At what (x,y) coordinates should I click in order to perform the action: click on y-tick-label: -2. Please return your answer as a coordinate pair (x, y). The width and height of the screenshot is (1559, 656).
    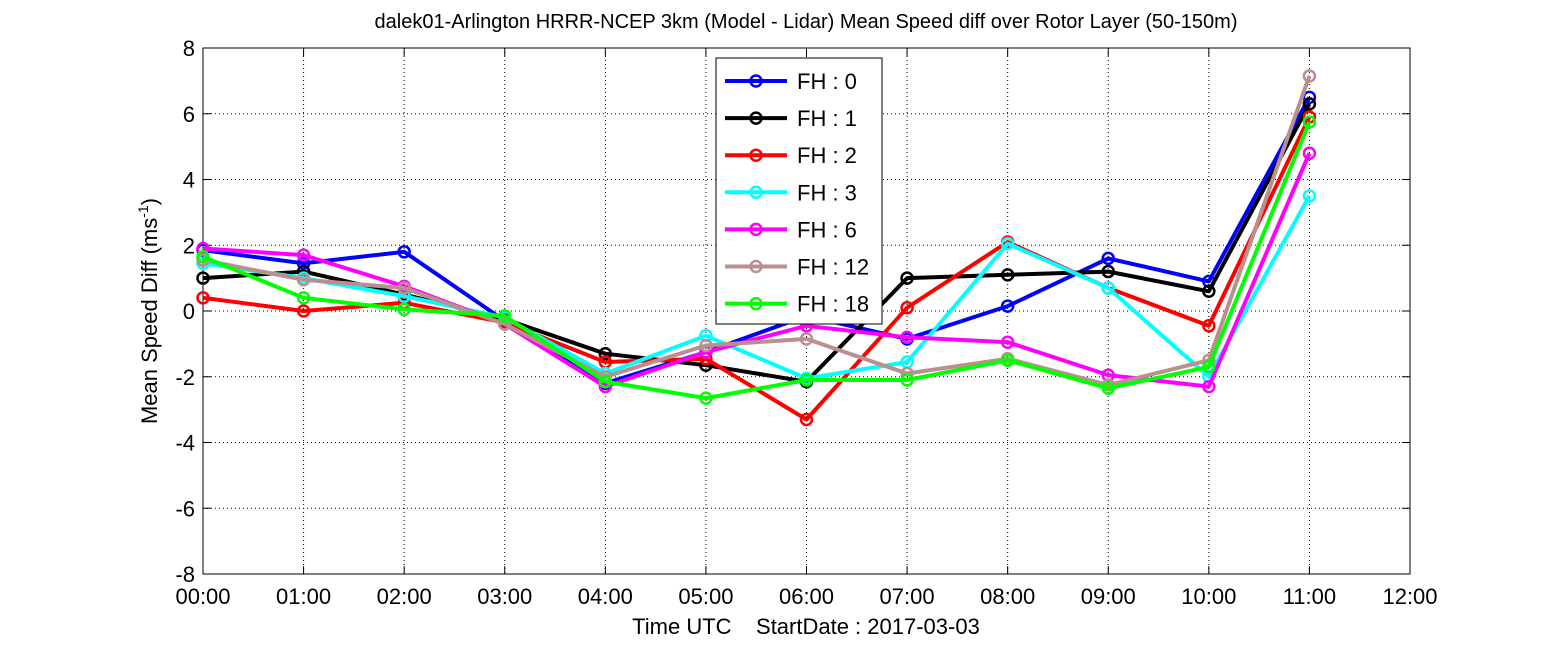
    Looking at the image, I should click on (185, 377).